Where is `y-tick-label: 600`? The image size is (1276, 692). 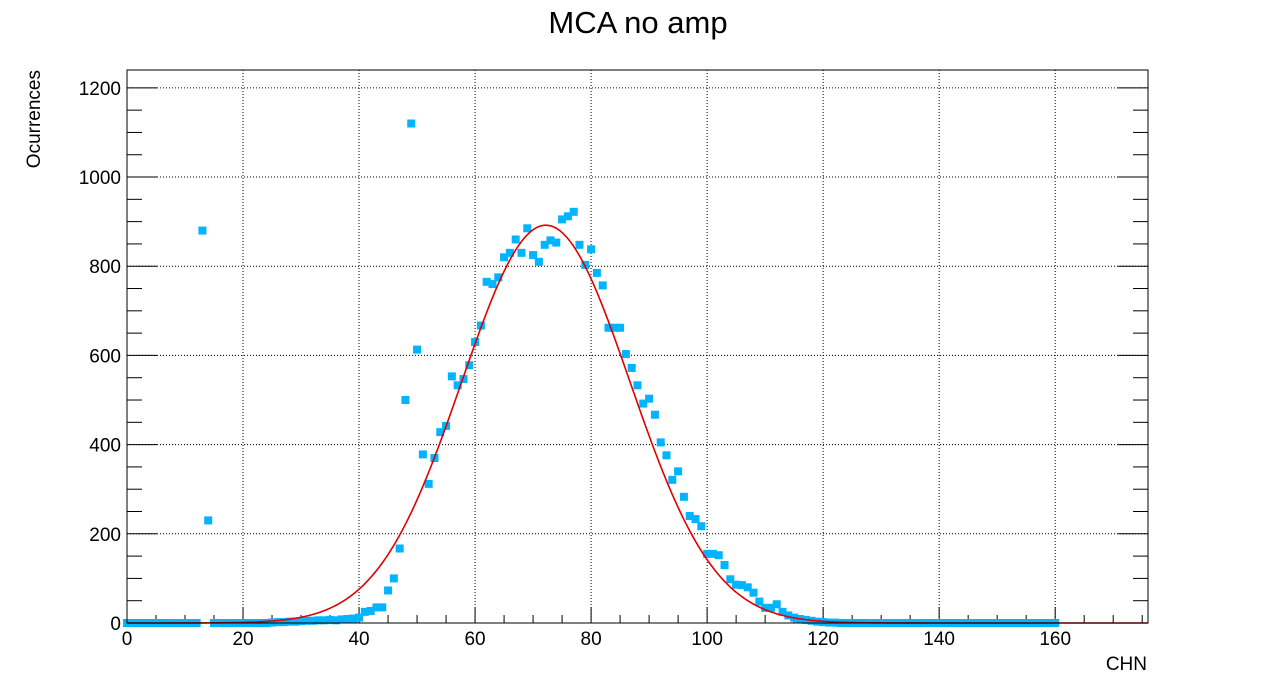 y-tick-label: 600 is located at coordinates (105, 356).